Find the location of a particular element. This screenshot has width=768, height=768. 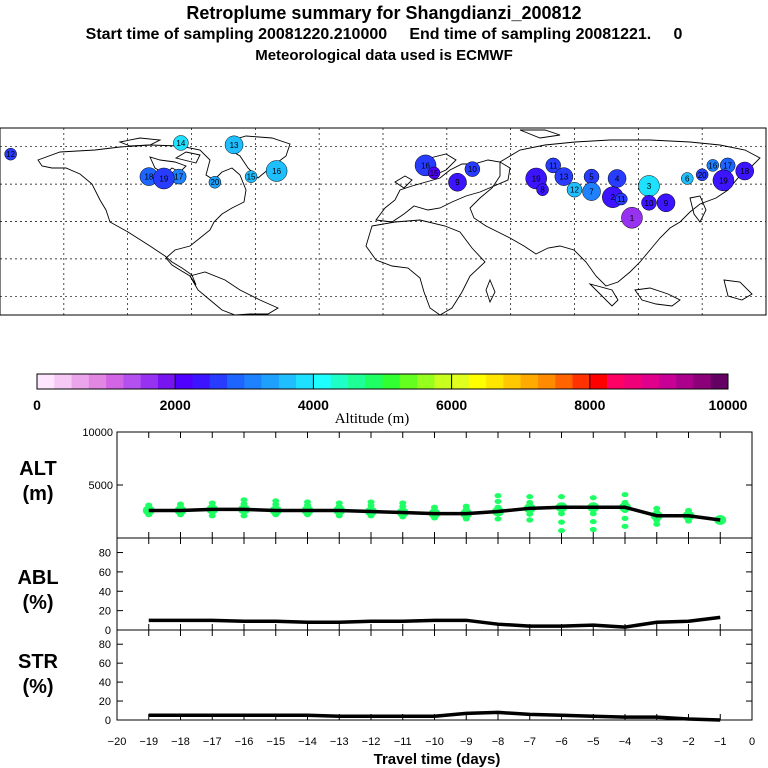

cluster-label: 7 is located at coordinates (591, 192).